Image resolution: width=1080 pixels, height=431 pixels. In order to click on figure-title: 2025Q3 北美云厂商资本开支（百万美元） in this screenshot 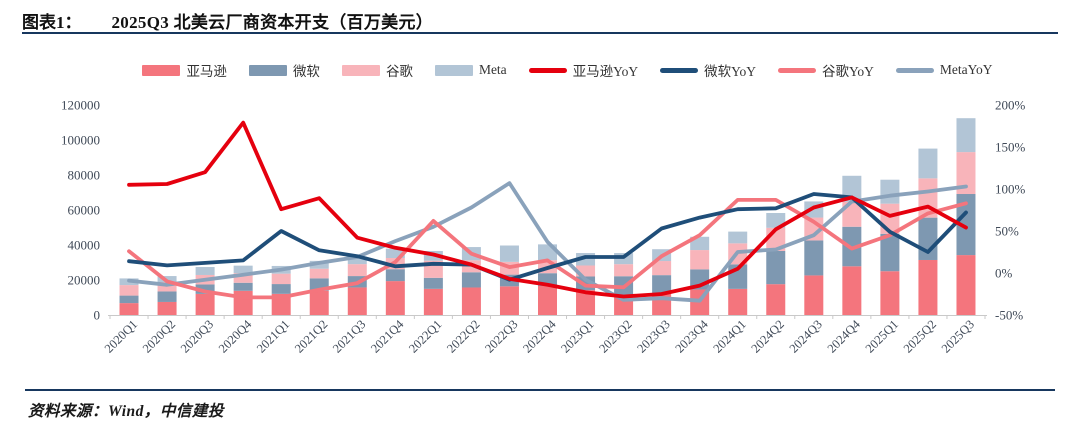, I will do `click(272, 22)`.